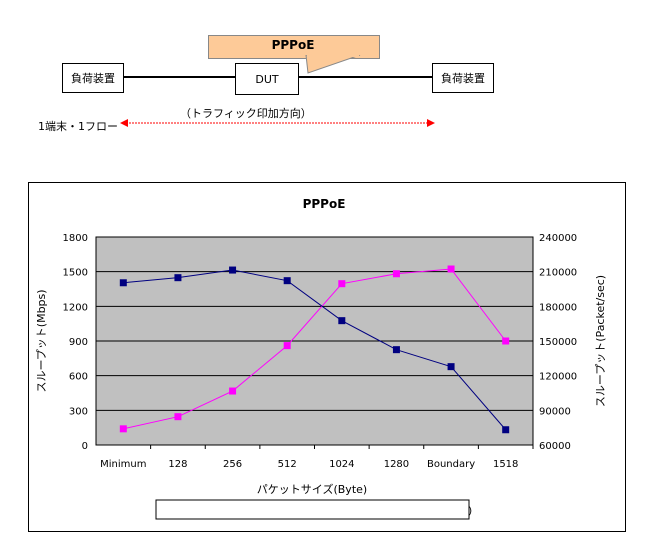 The image size is (650, 560). Describe the element at coordinates (41, 340) in the screenshot. I see `y-axis-label: スループット(Mbps)` at that location.